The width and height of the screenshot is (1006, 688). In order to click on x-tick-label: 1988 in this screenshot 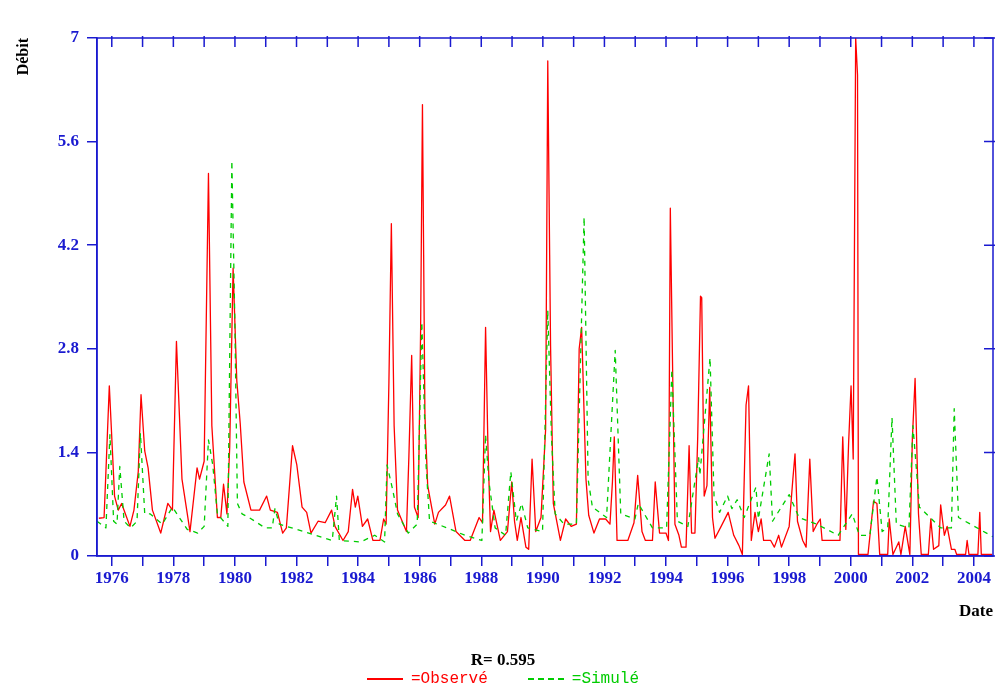, I will do `click(481, 577)`.